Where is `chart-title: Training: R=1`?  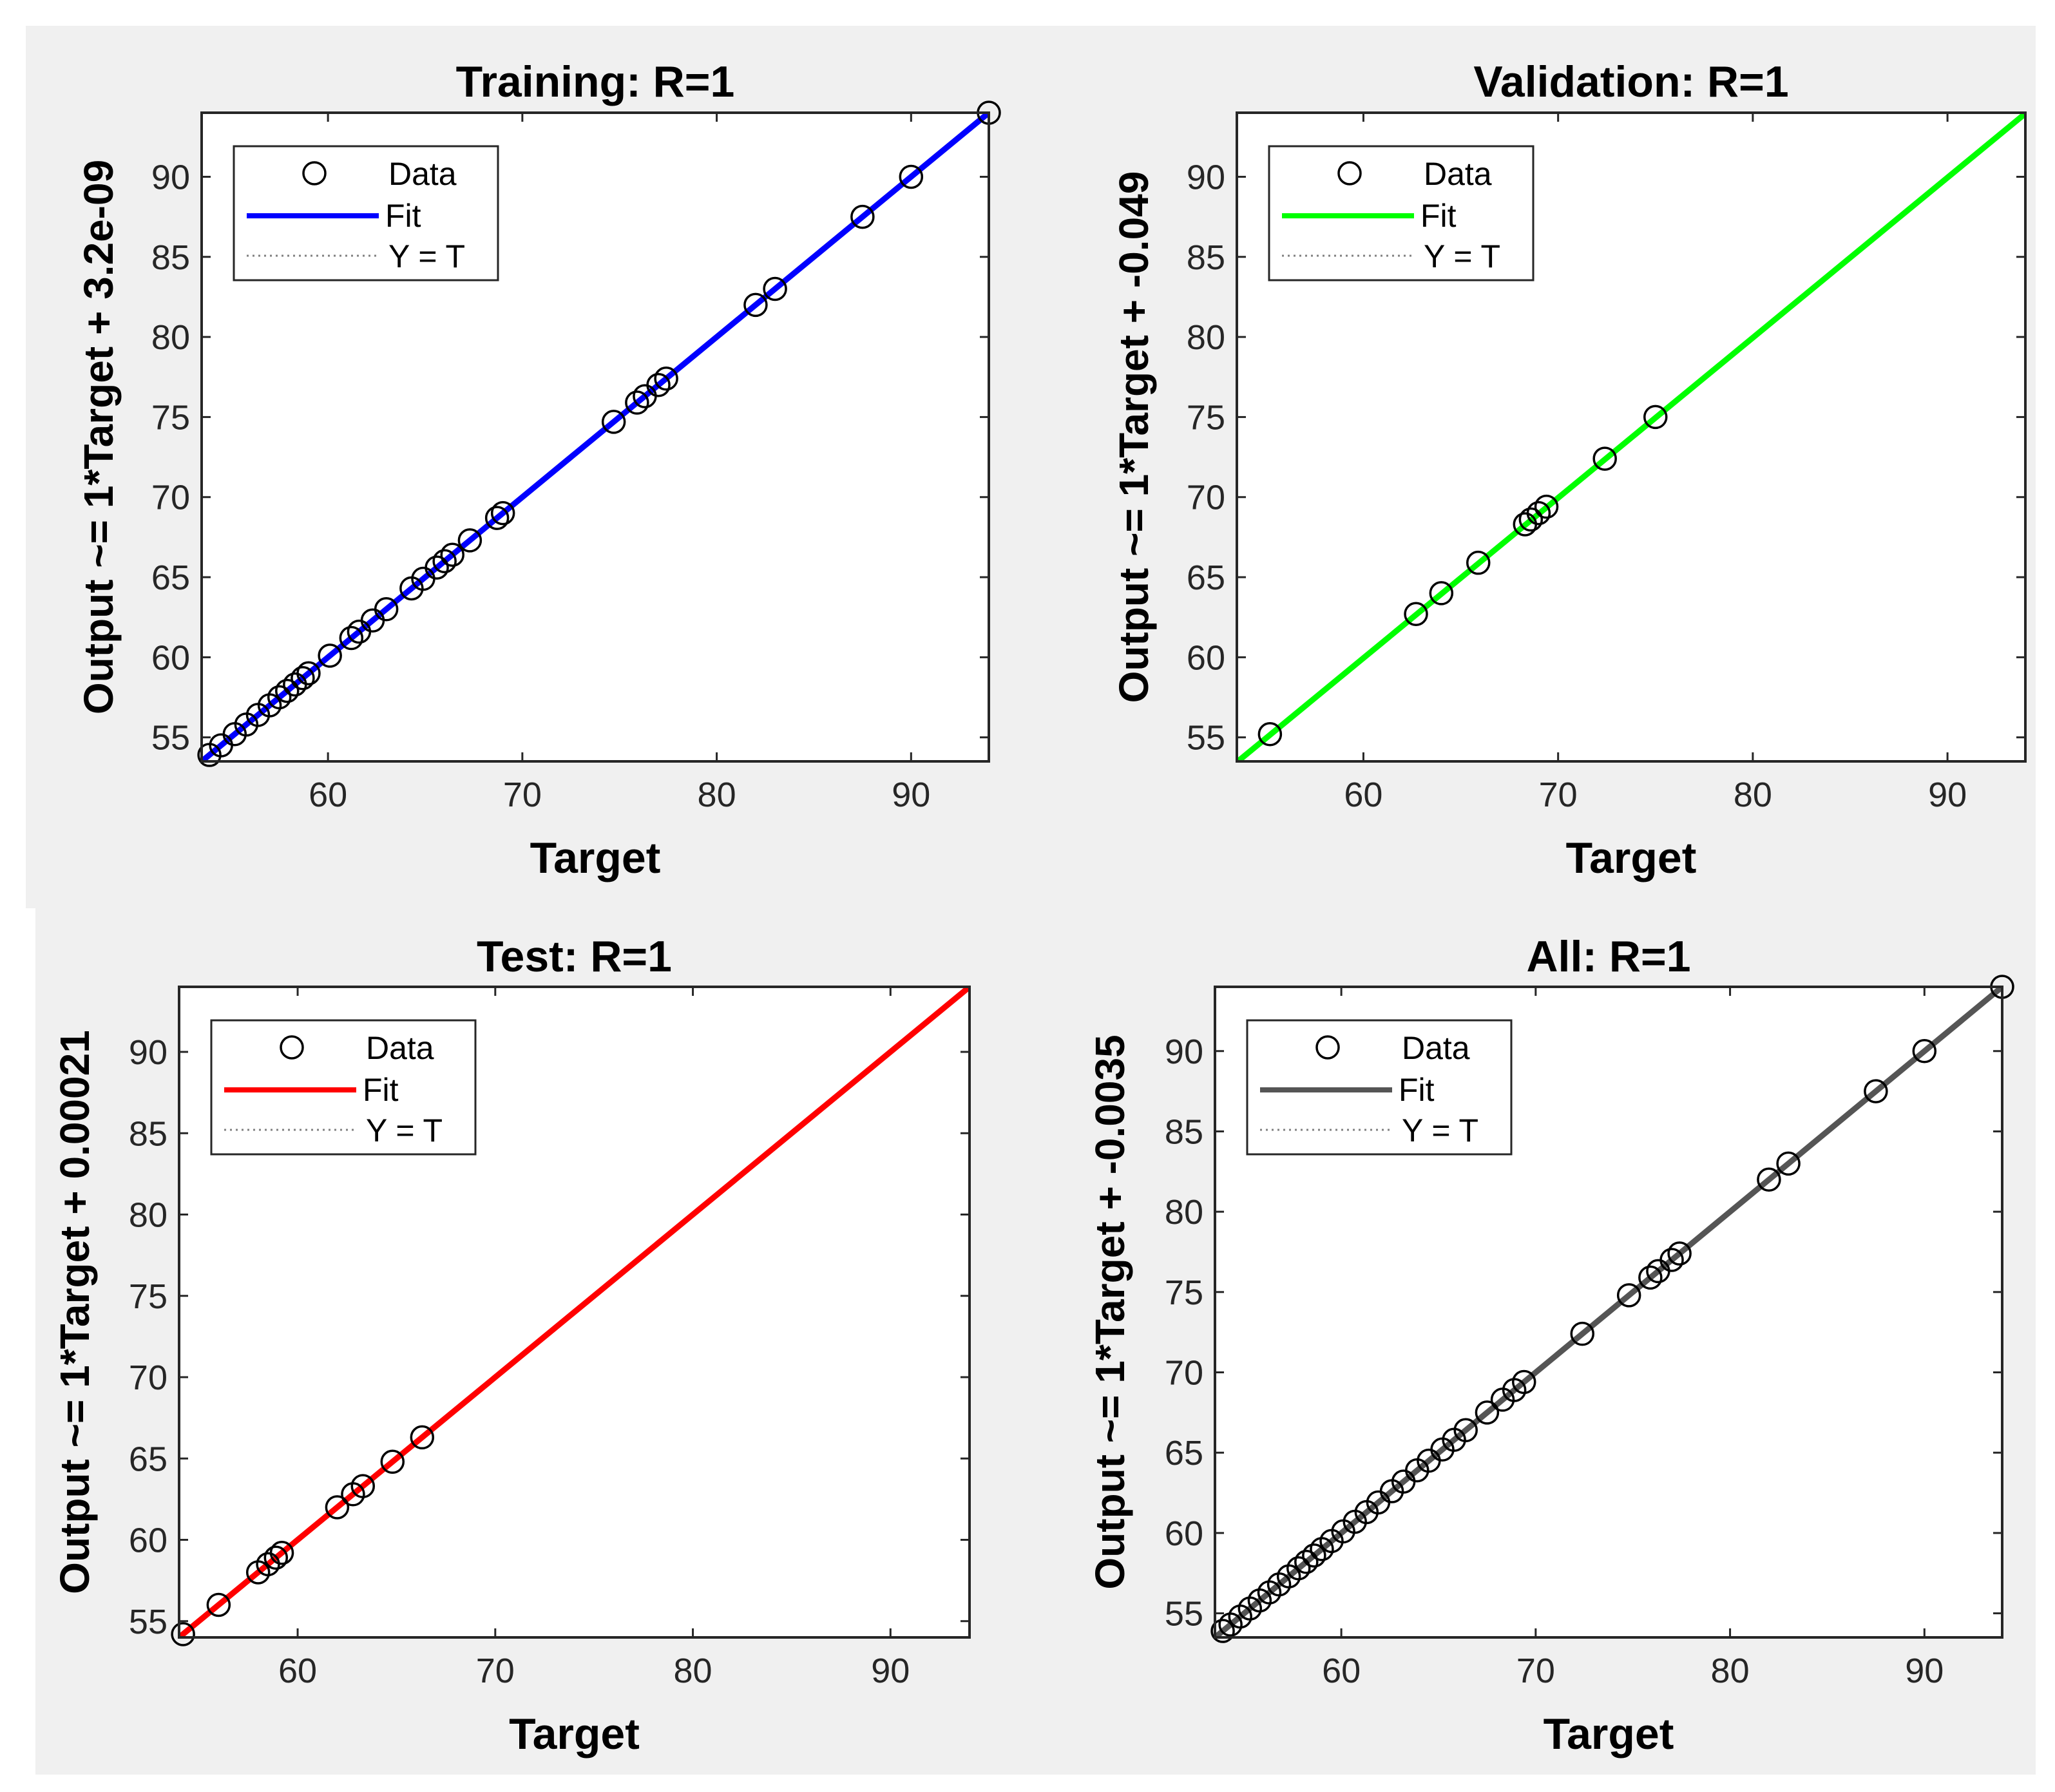 chart-title: Training: R=1 is located at coordinates (595, 82).